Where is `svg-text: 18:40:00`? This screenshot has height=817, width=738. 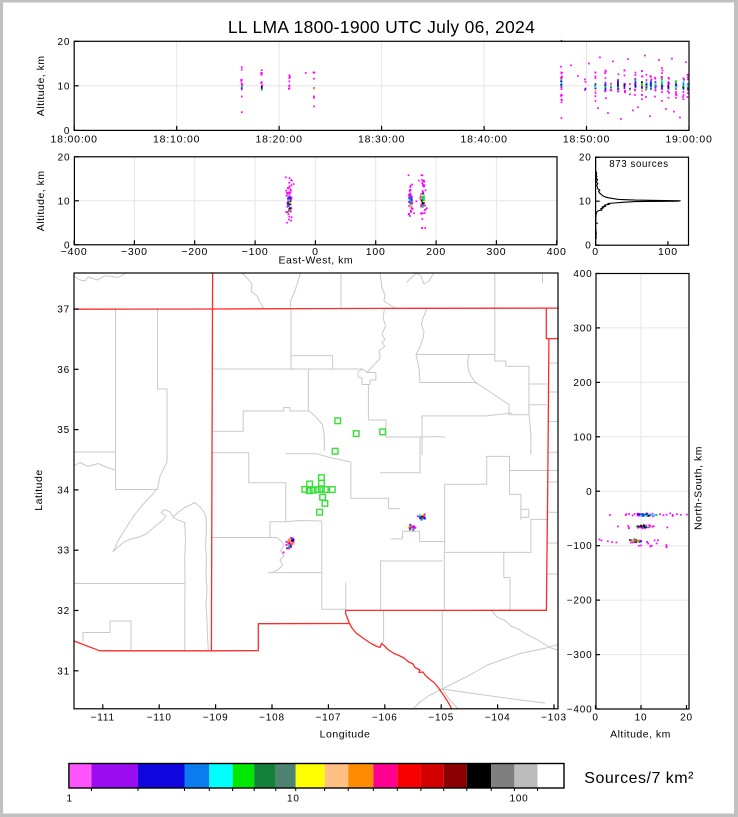 svg-text: 18:40:00 is located at coordinates (483, 140).